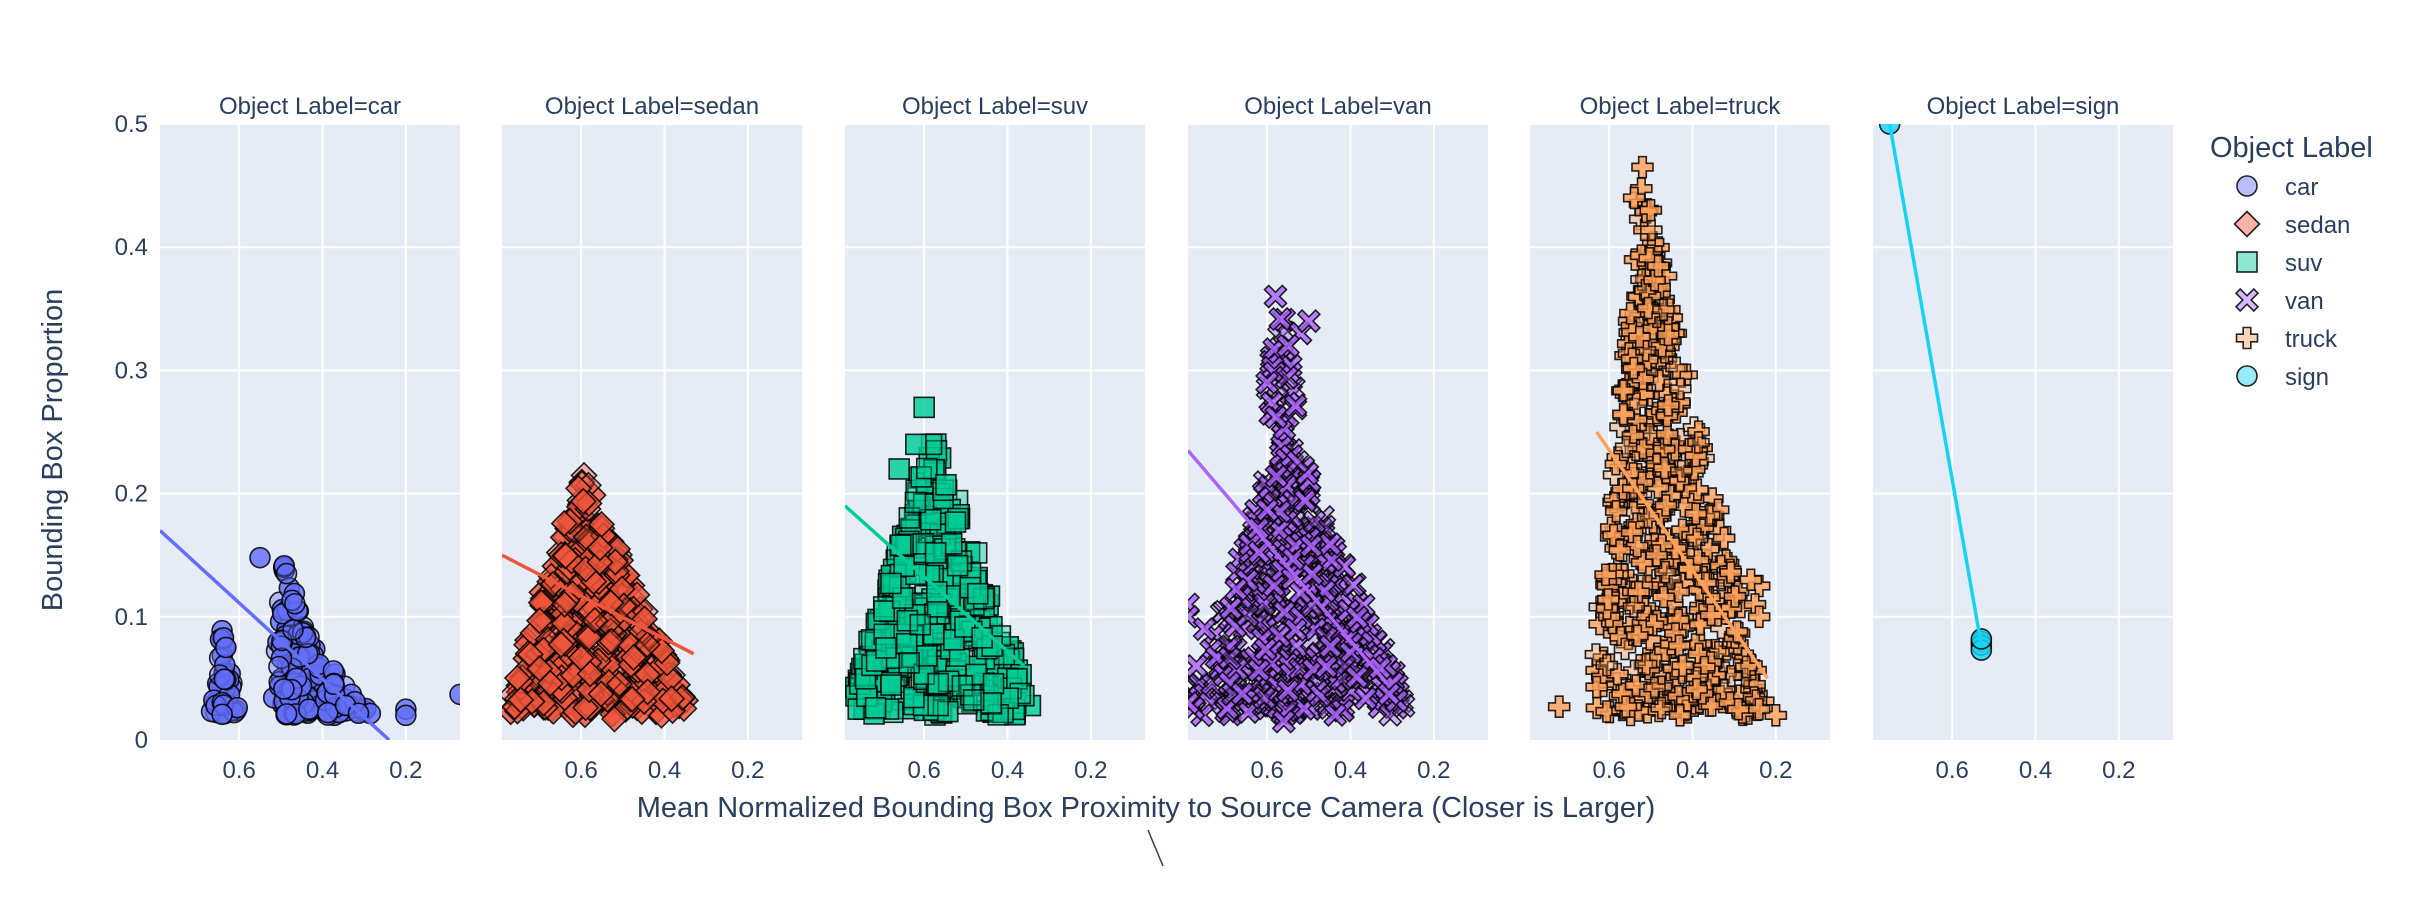 This screenshot has height=903, width=2412. What do you see at coordinates (1155, 848) in the screenshot?
I see `stray-mark-line` at bounding box center [1155, 848].